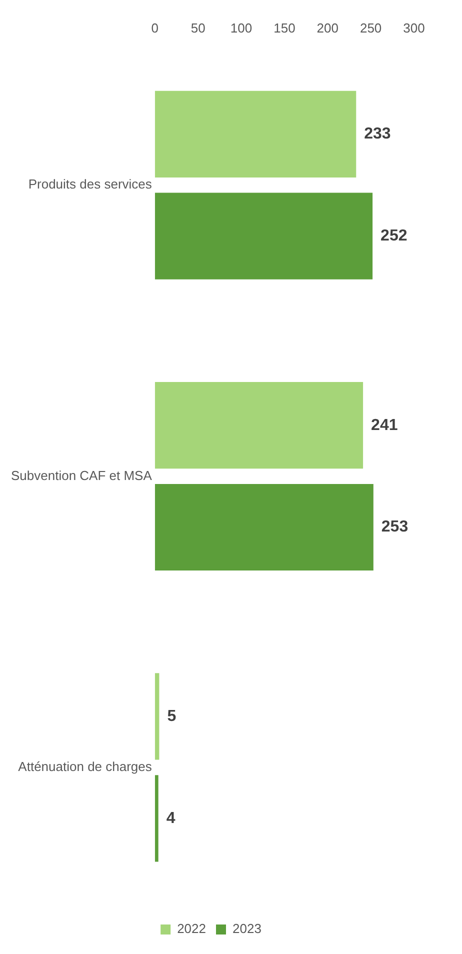 This screenshot has height=954, width=462. I want to click on y-tick-label: Atténuation de charges, so click(85, 766).